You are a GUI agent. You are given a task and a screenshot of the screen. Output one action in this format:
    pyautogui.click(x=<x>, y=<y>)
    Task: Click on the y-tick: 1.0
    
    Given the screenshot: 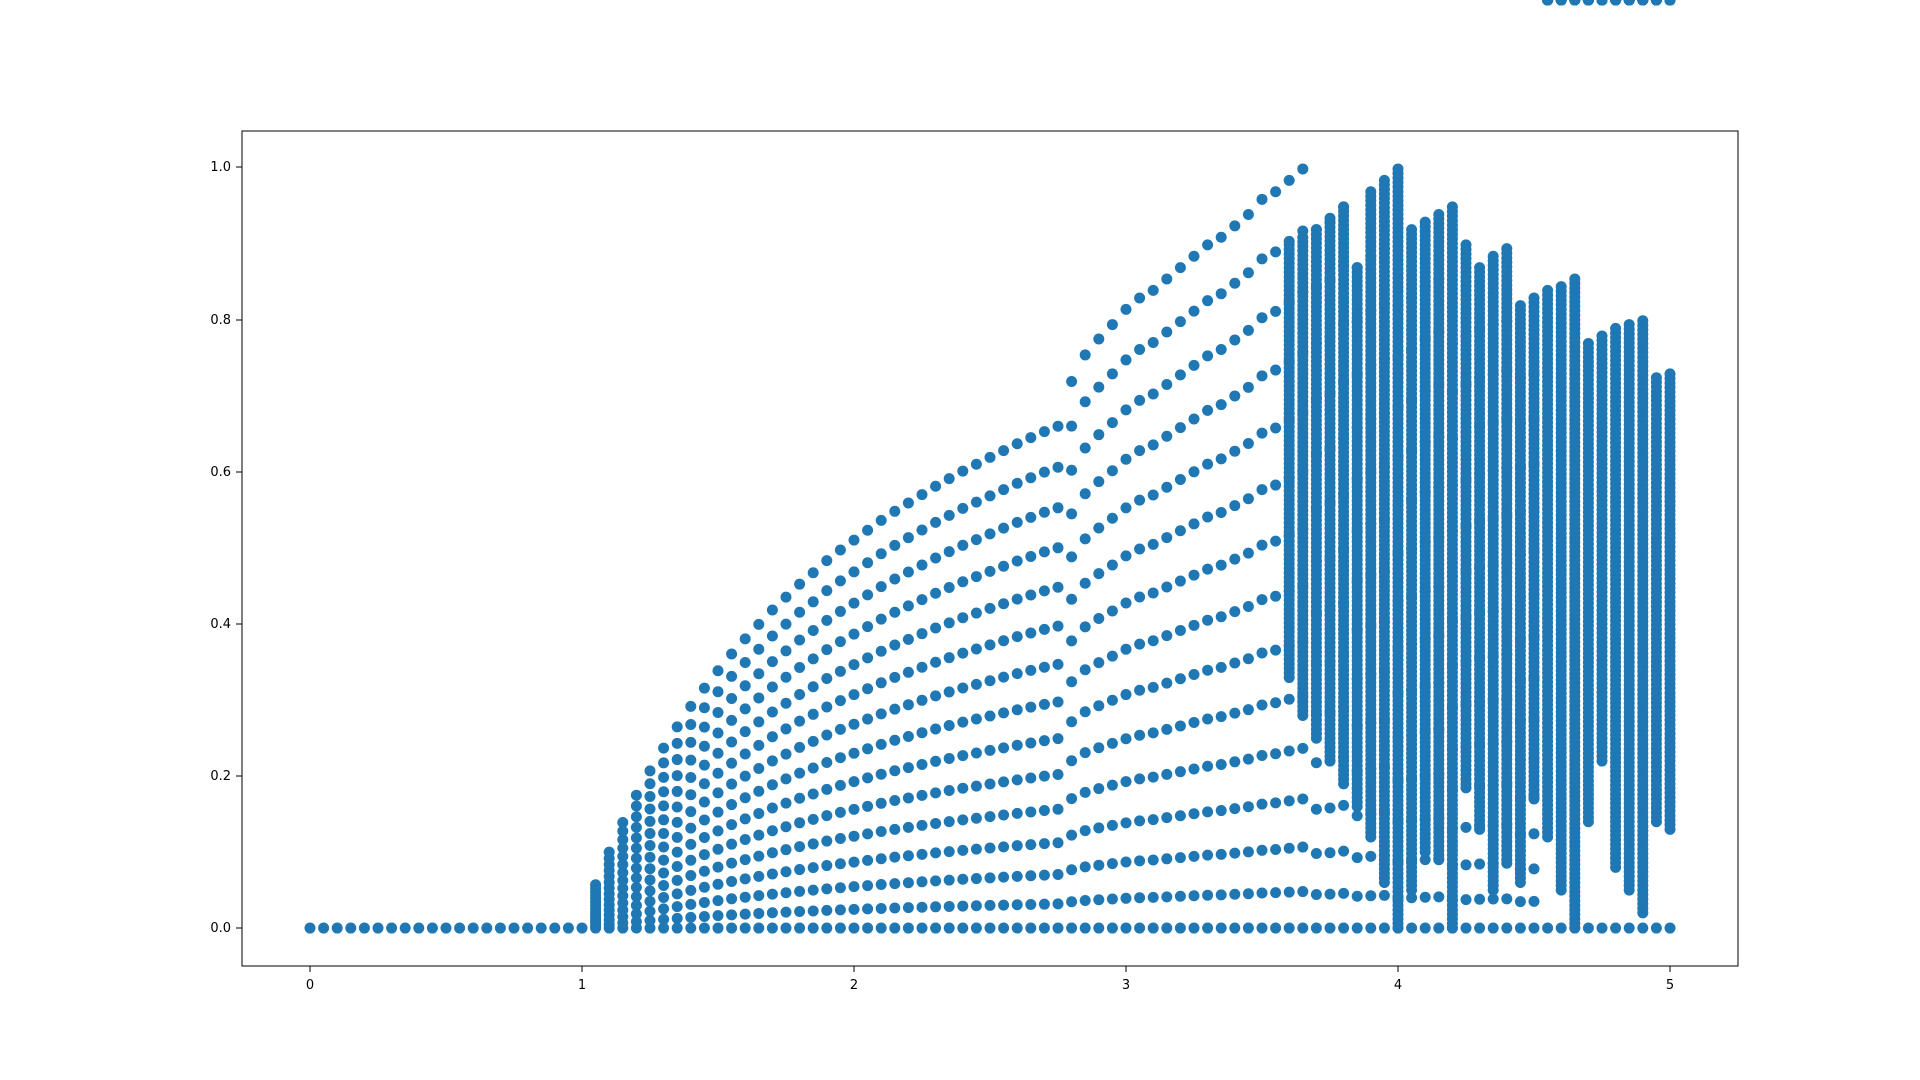 What is the action you would take?
    pyautogui.click(x=226, y=167)
    